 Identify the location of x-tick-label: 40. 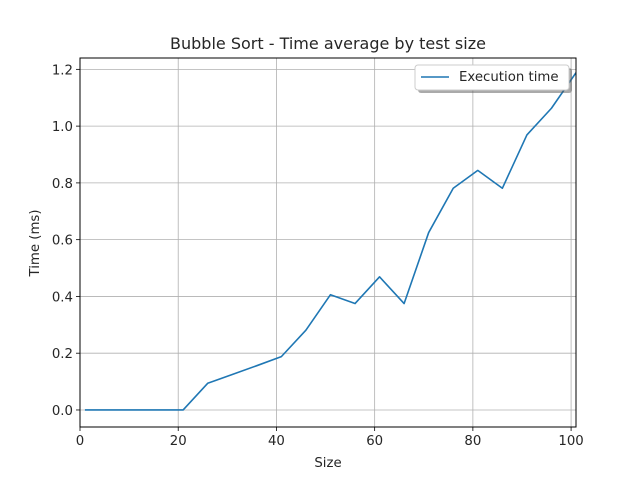
(276, 441).